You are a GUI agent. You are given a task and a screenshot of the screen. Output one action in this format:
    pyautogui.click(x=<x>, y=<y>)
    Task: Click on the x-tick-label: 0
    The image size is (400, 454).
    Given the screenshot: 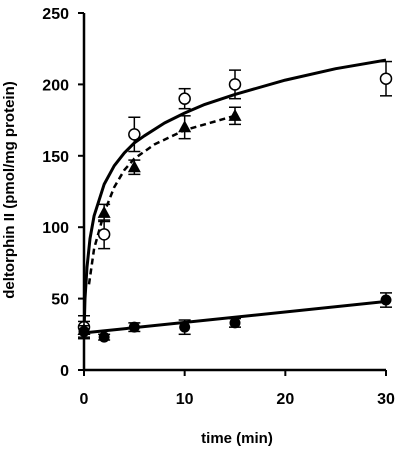 What is the action you would take?
    pyautogui.click(x=84, y=399)
    